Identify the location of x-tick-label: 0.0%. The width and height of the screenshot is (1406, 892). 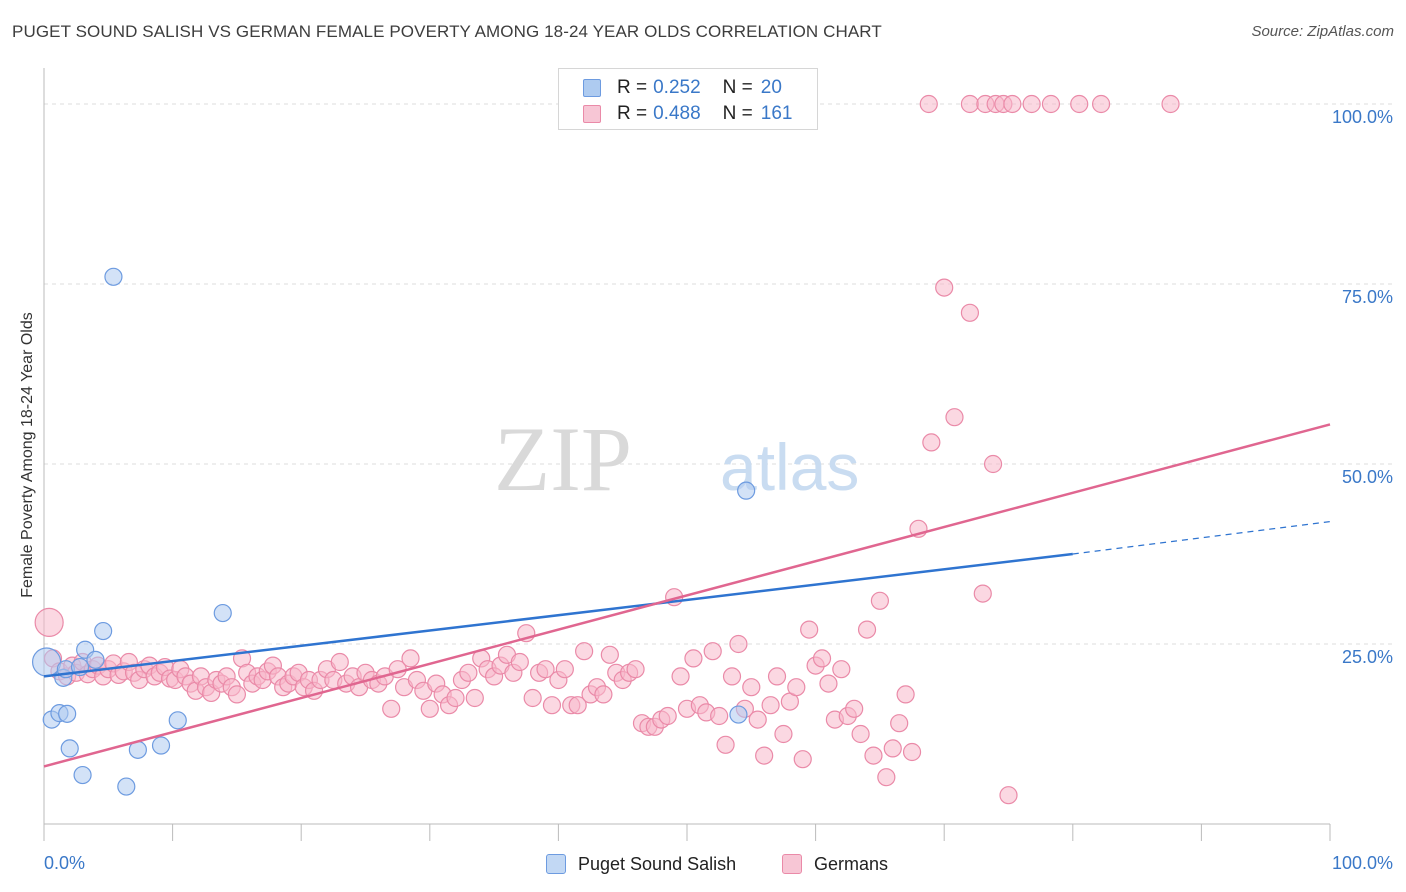
(64, 863).